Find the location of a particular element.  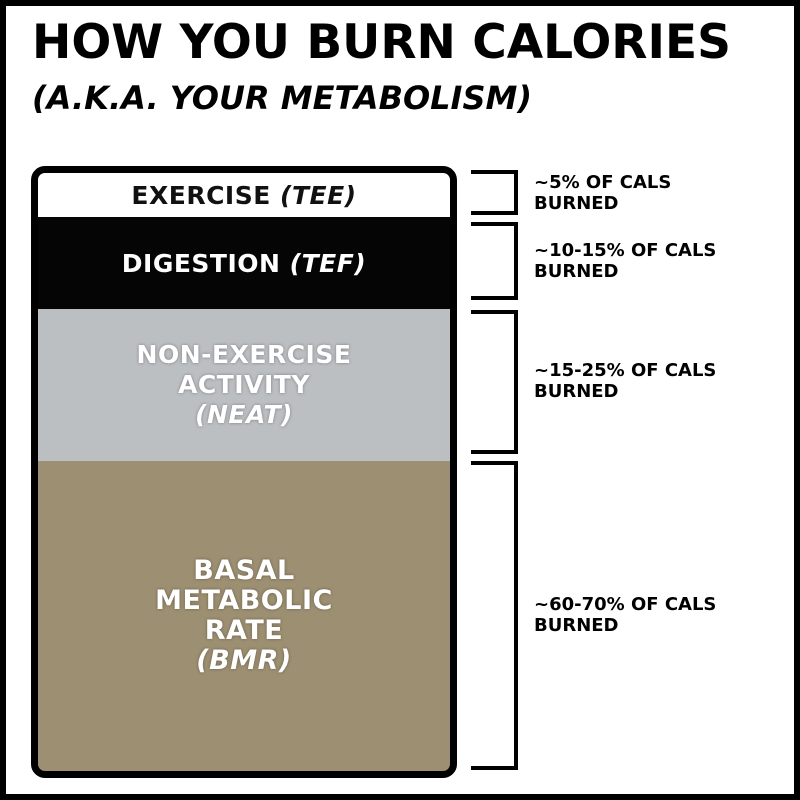

page-title: HOW YOU BURN CALORIES is located at coordinates (381, 42).